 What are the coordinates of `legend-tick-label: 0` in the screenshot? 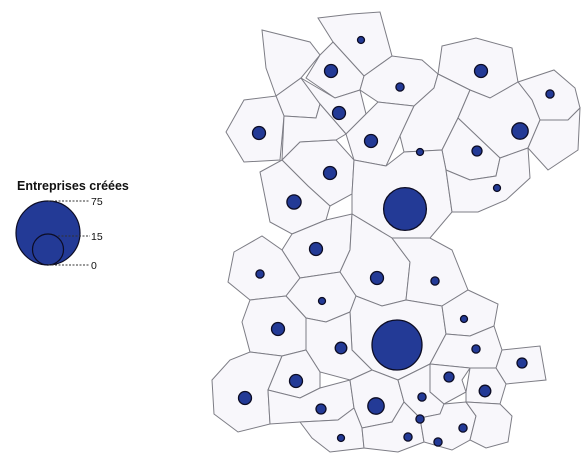 It's located at (94, 266).